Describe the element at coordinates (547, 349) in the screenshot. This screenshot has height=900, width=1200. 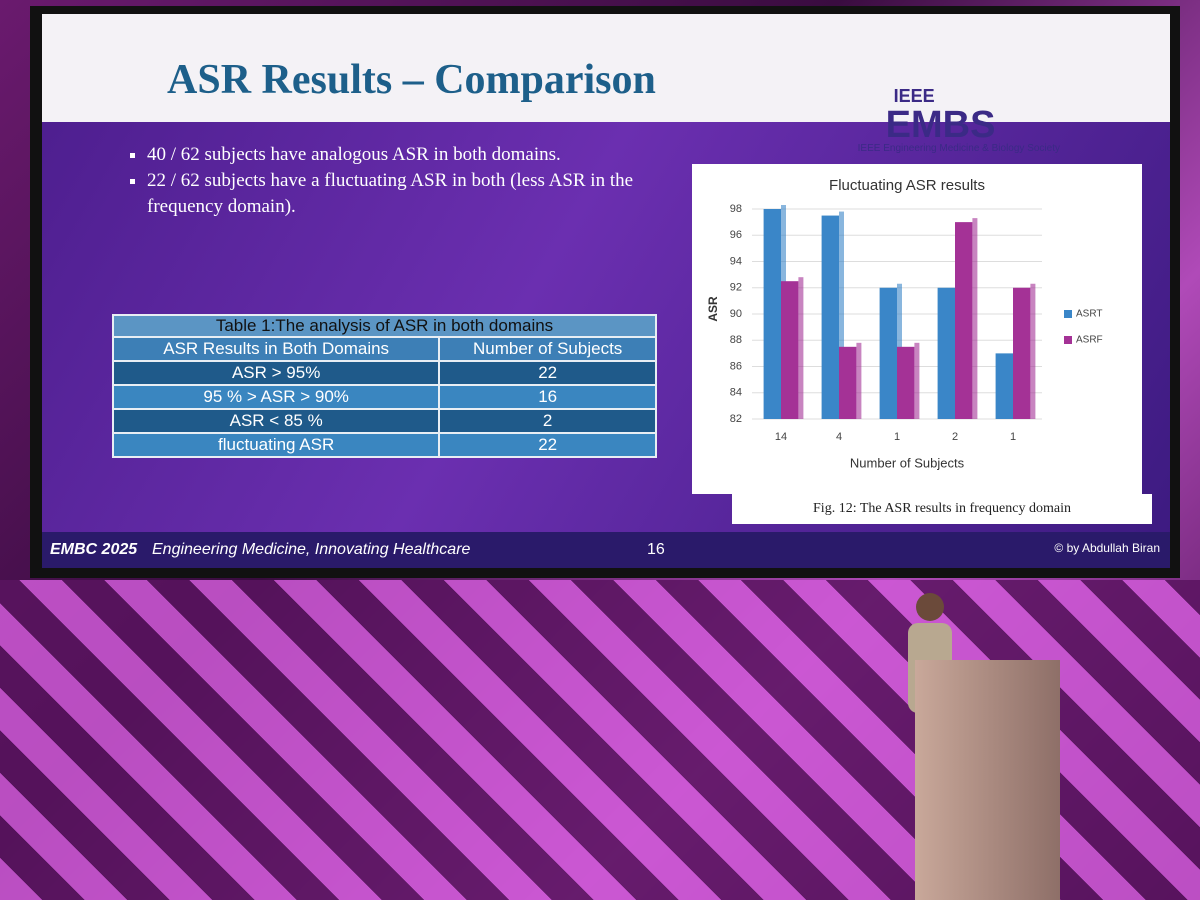
I see `table-header: Number of Subjects` at that location.